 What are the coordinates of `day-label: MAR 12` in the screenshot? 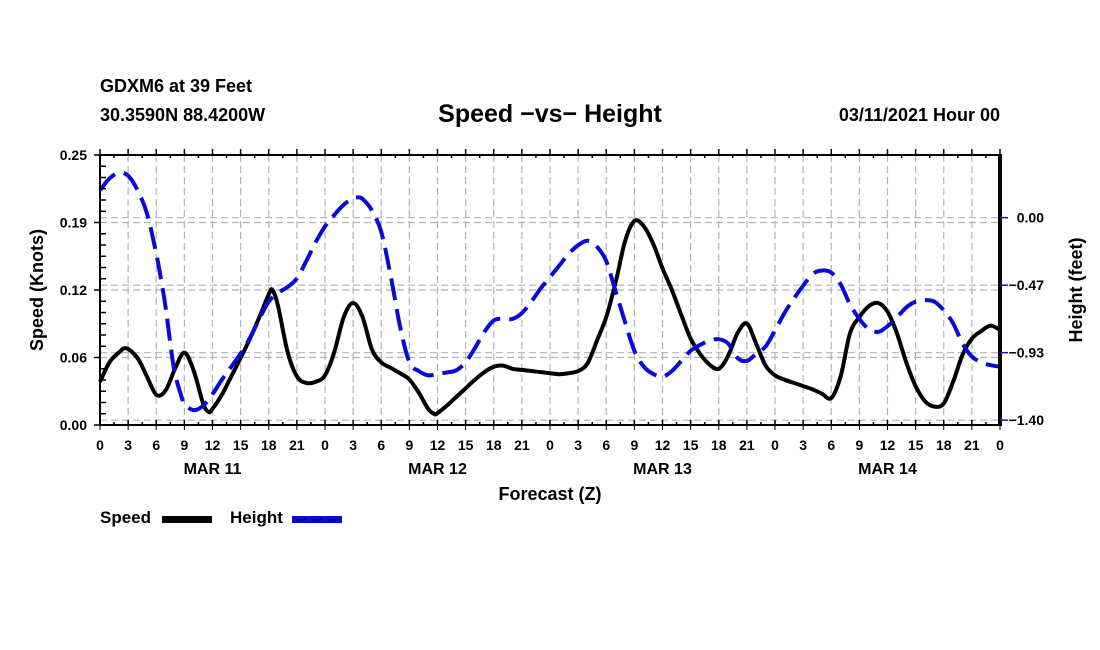 It's located at (437, 469).